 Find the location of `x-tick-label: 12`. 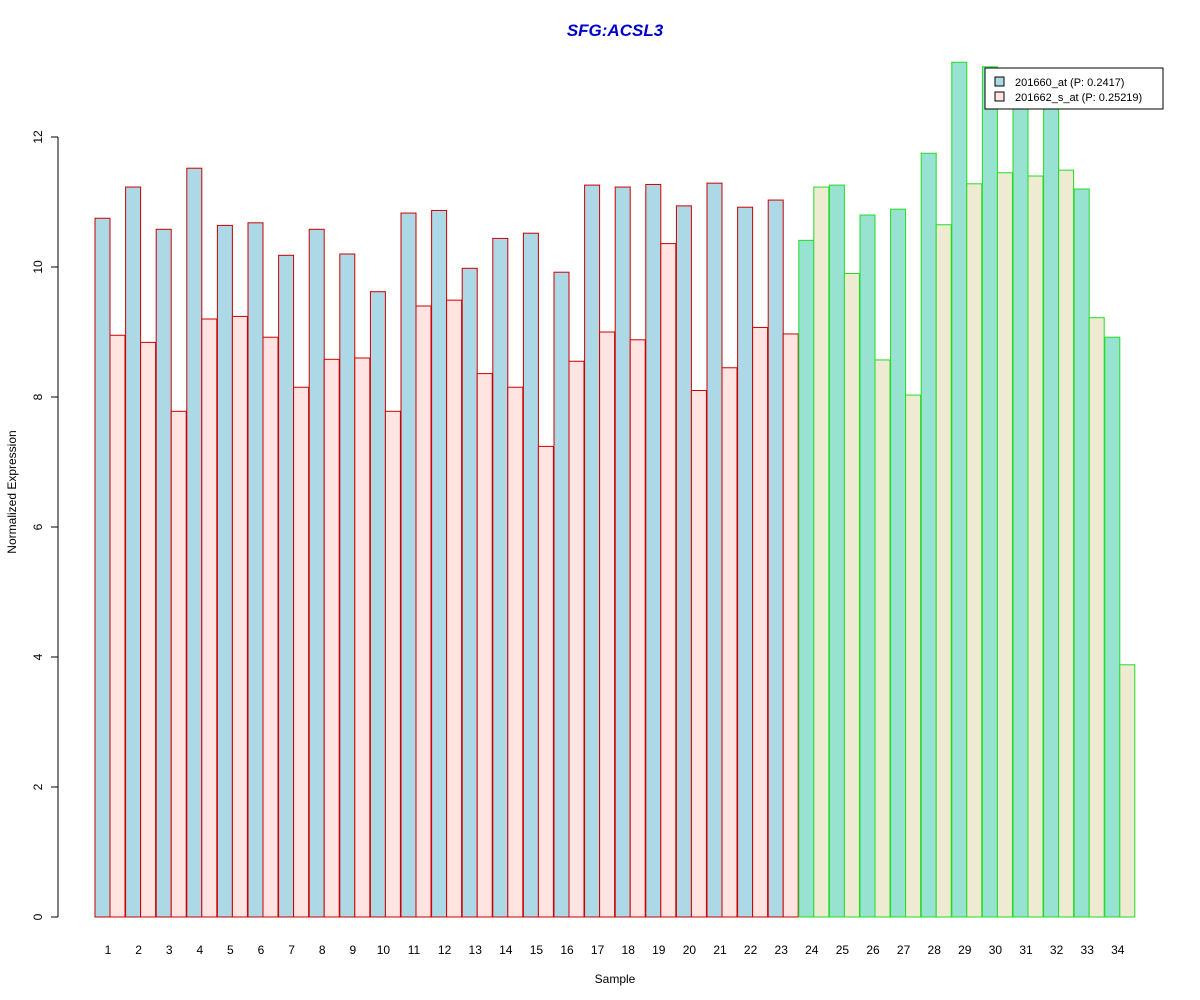

x-tick-label: 12 is located at coordinates (445, 950).